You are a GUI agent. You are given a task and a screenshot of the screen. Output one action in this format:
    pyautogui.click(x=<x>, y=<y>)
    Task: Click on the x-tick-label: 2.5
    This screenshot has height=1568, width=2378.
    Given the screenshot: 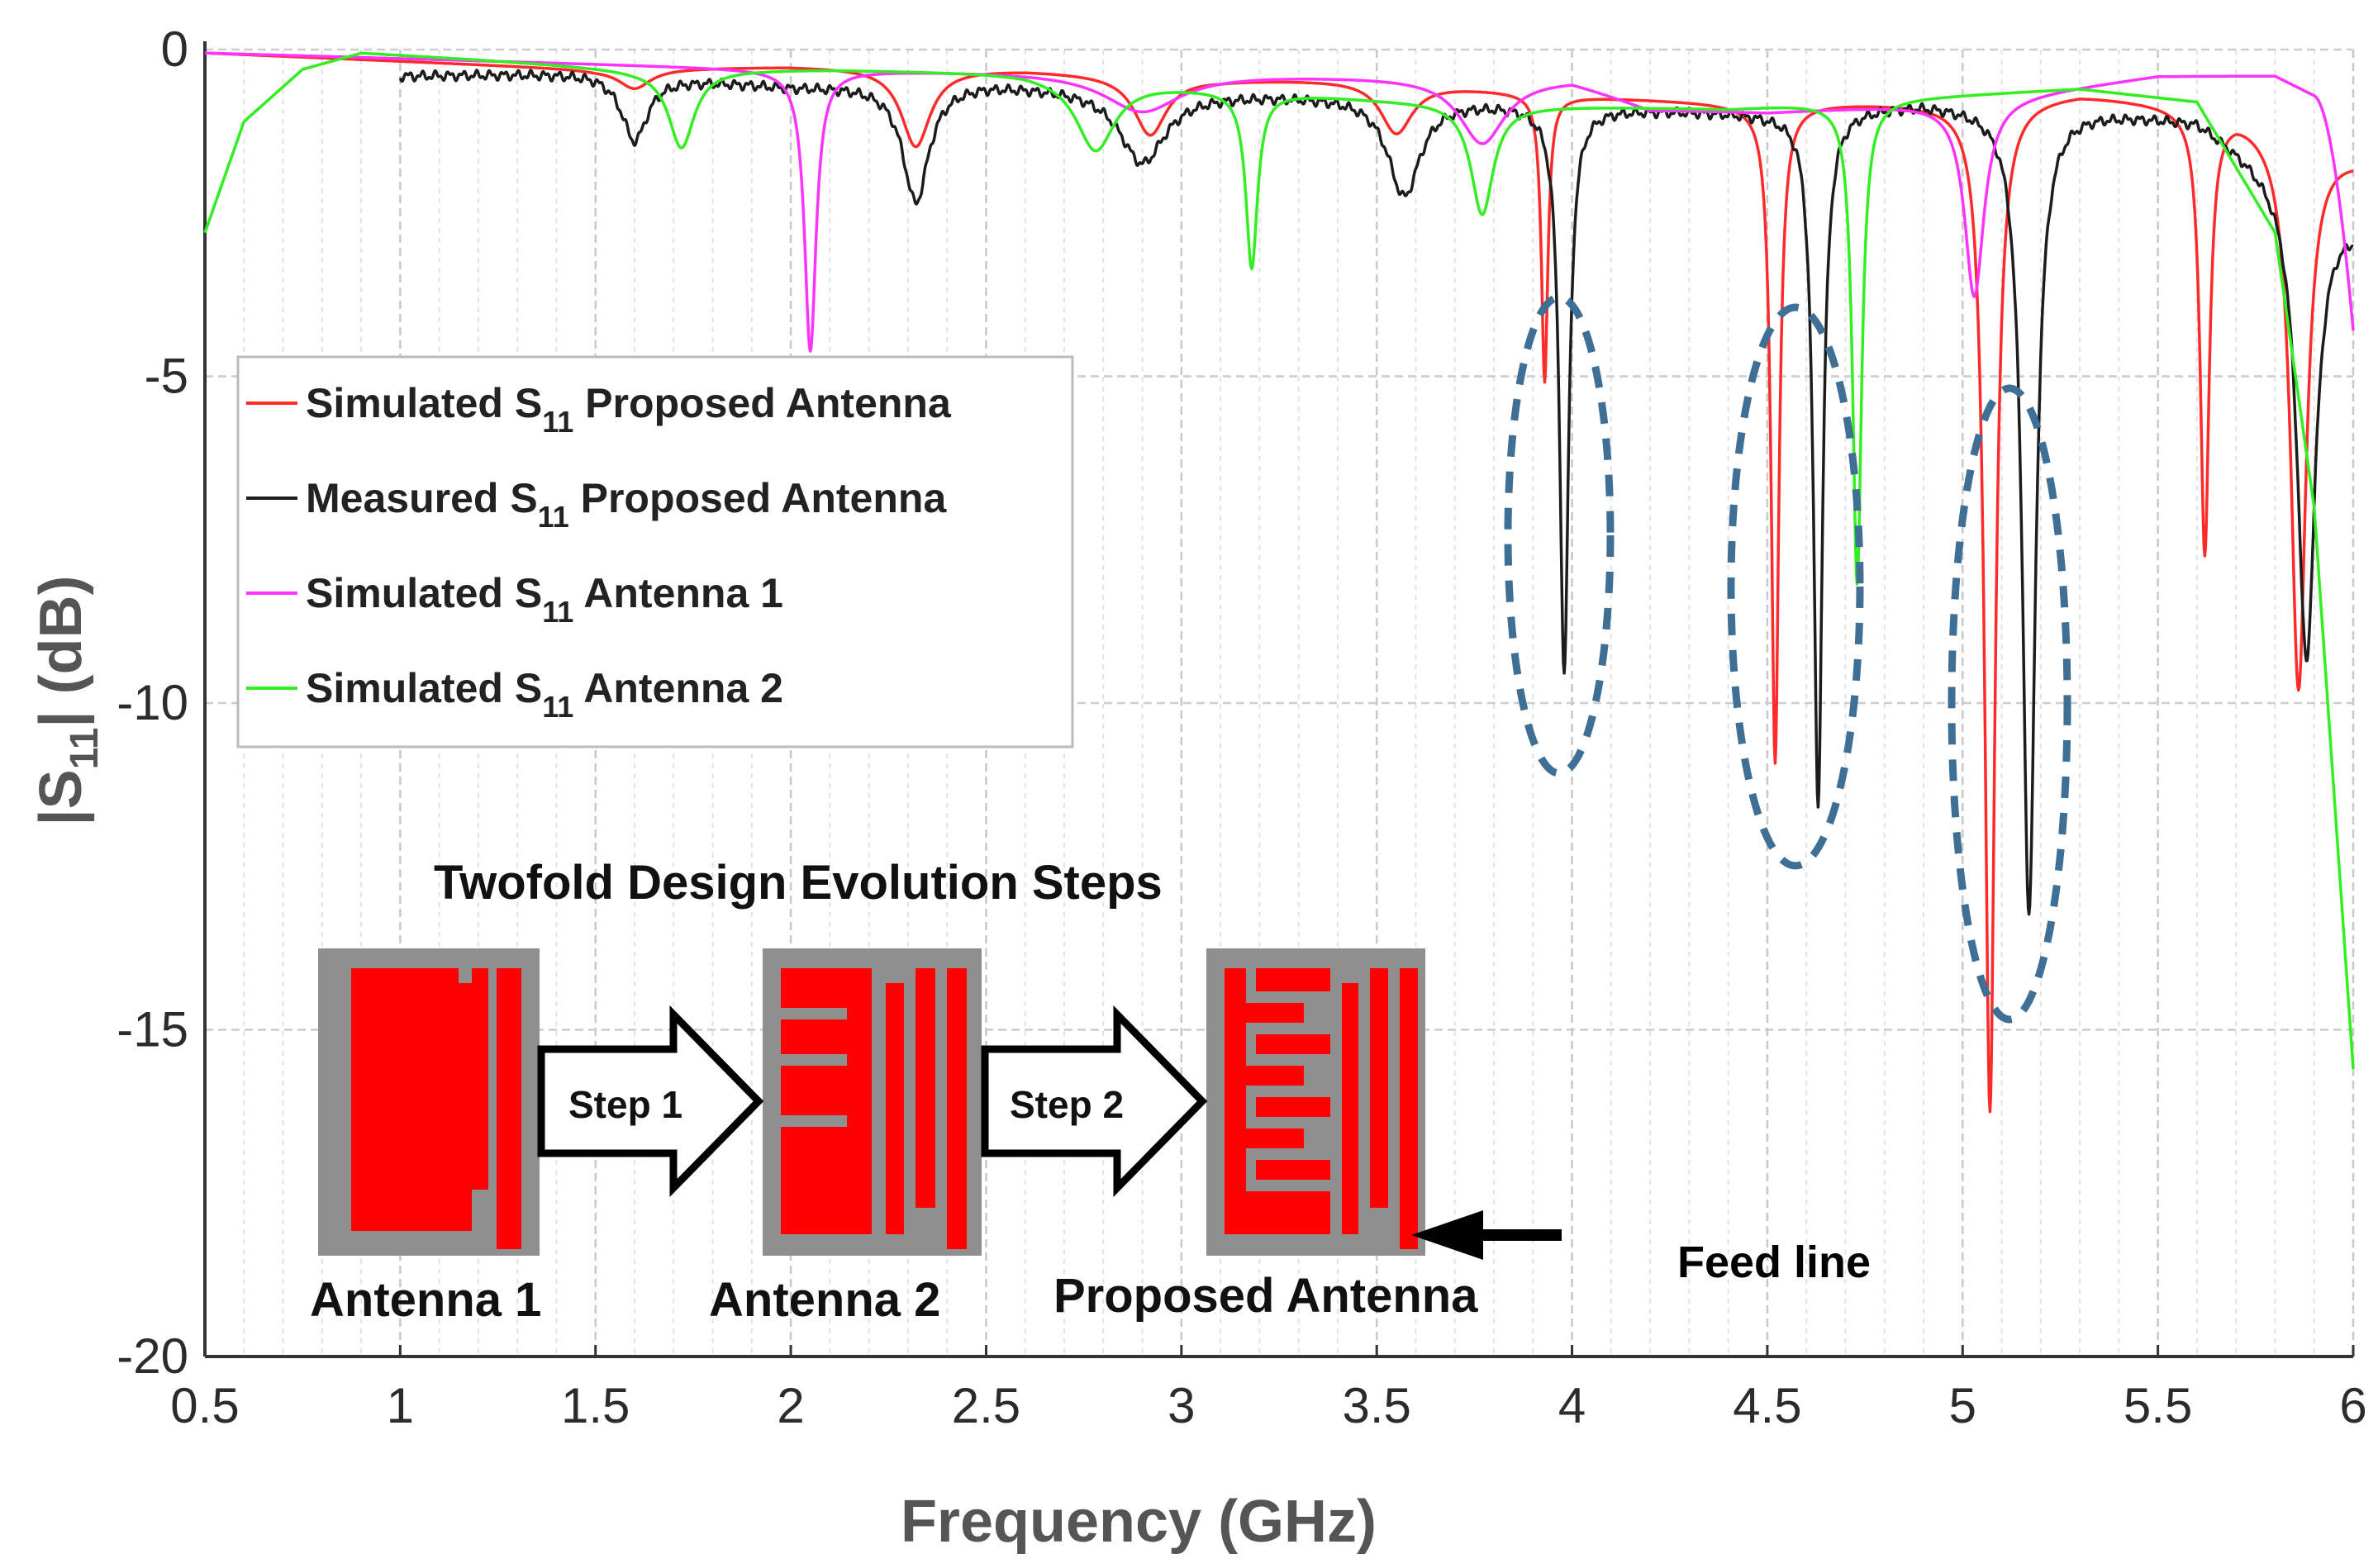 What is the action you would take?
    pyautogui.click(x=986, y=1406)
    